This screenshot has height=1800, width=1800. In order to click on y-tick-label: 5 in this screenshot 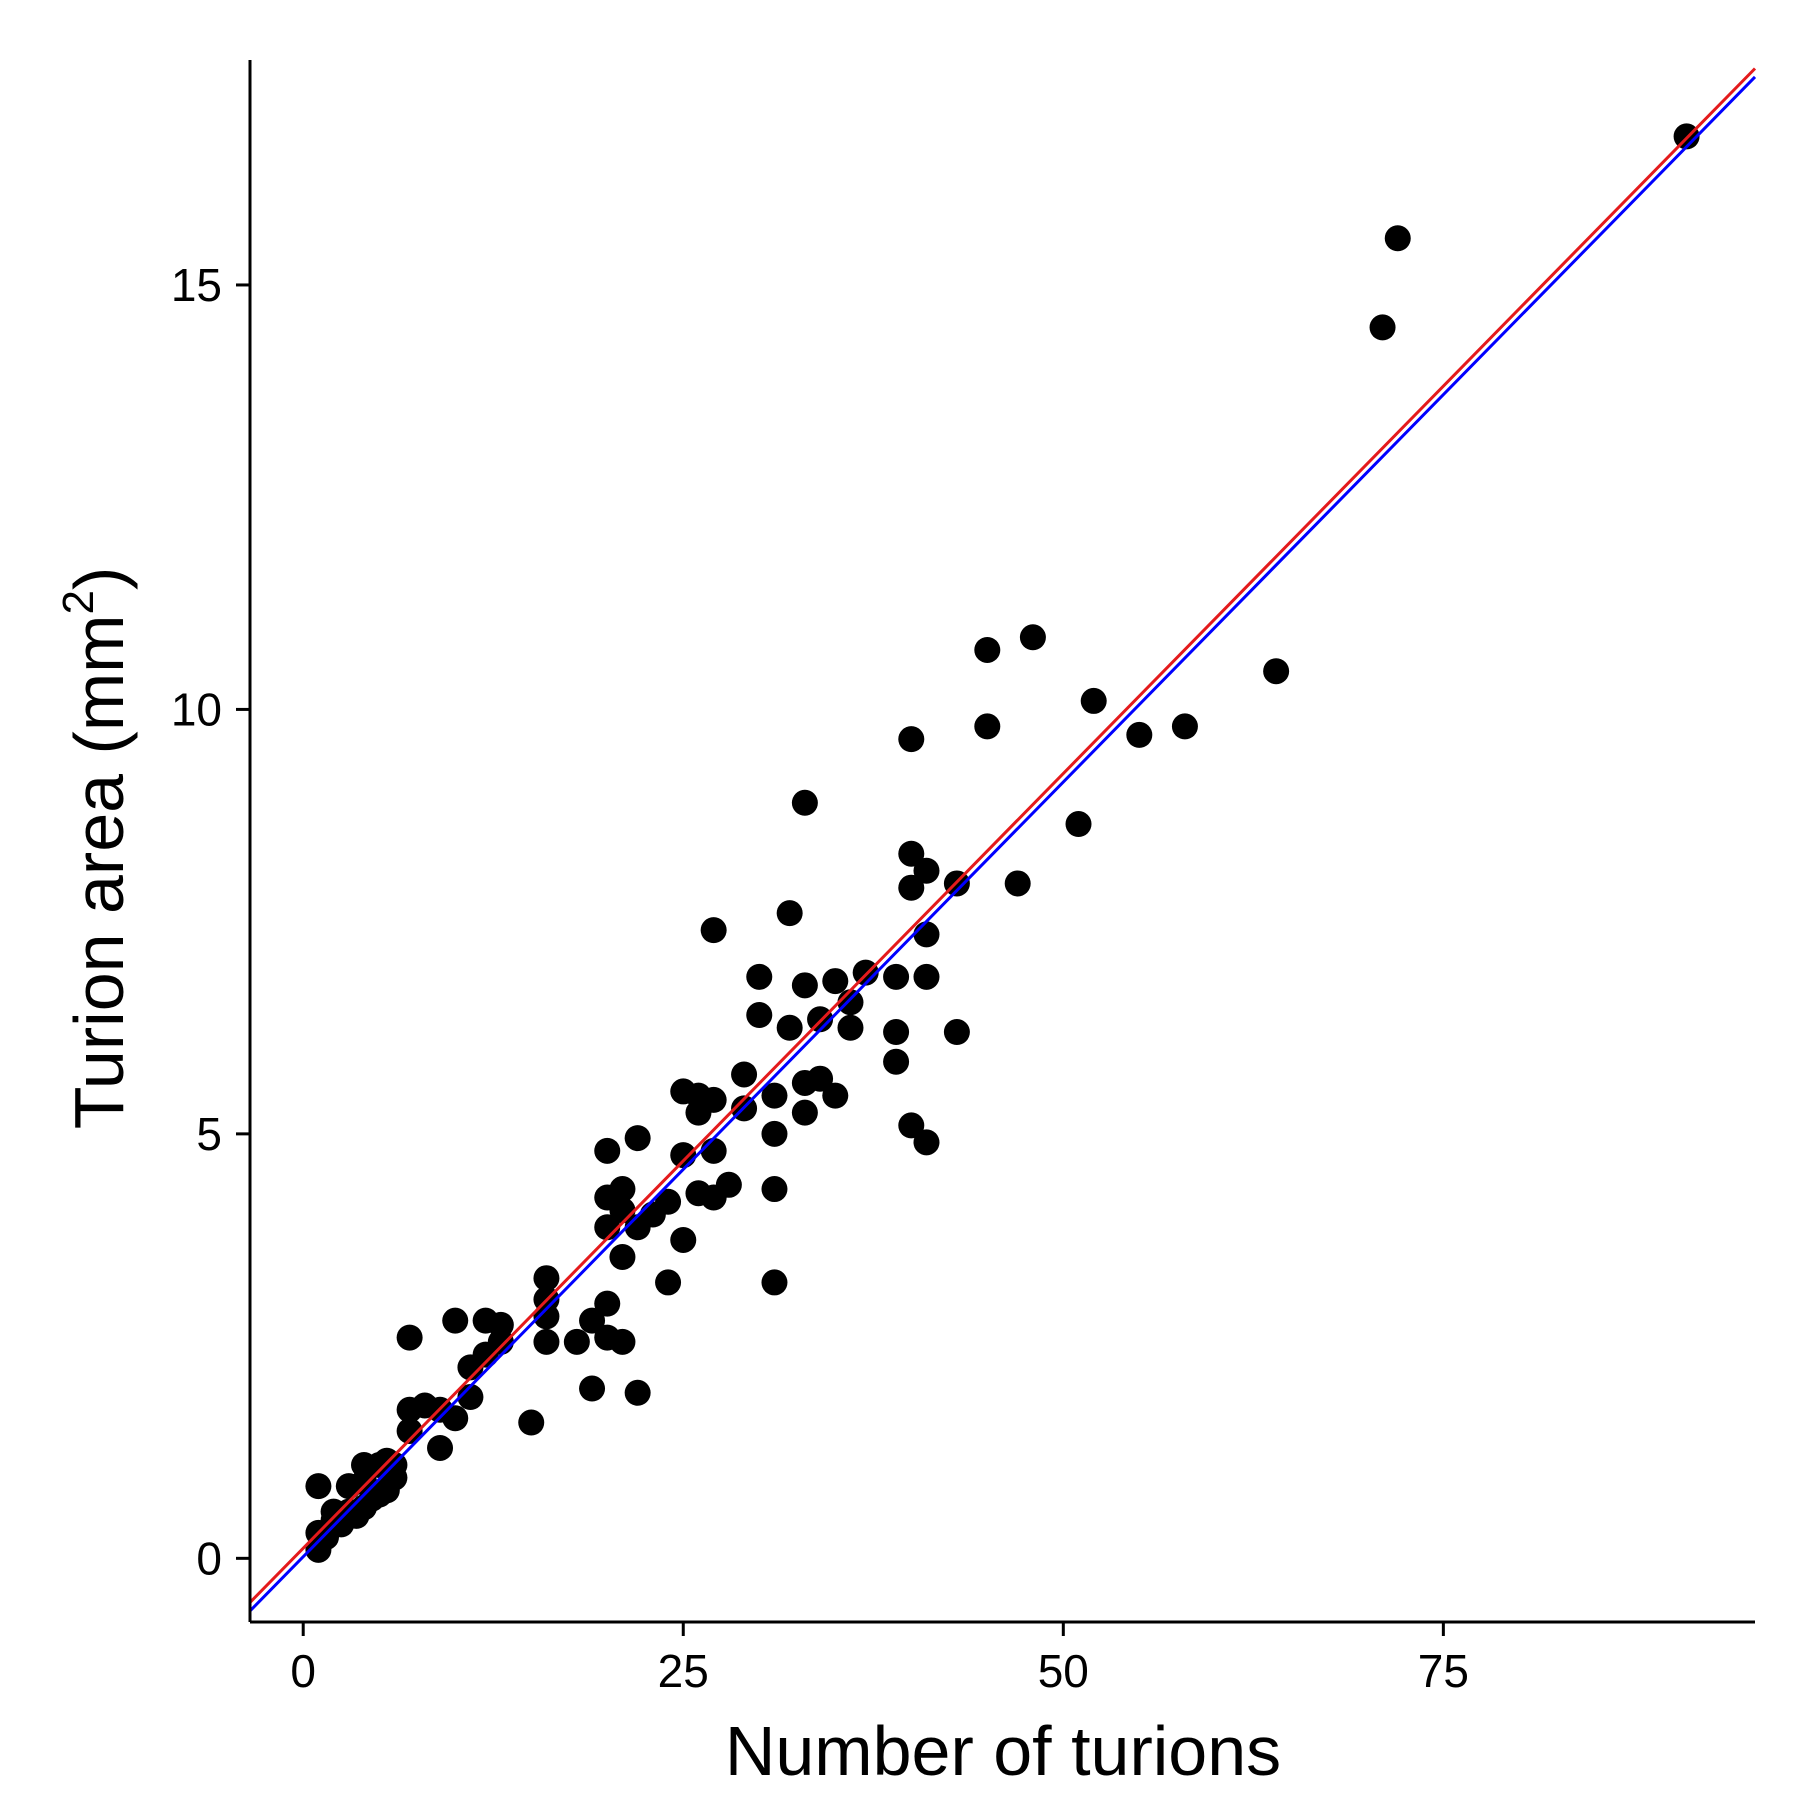, I will do `click(209, 1134)`.